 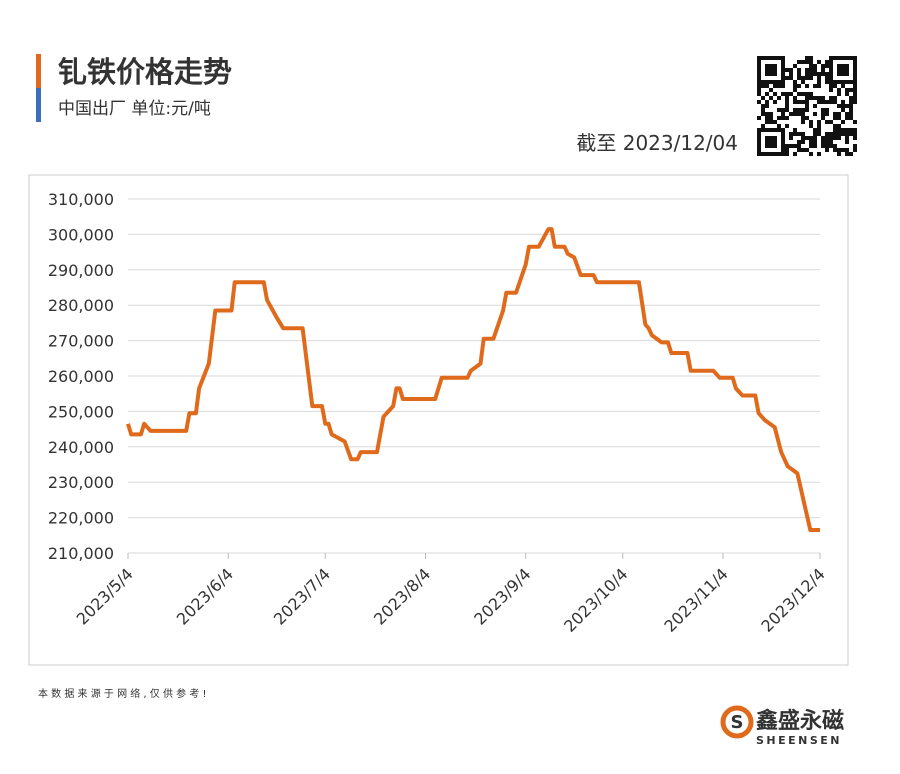 What do you see at coordinates (81, 199) in the screenshot?
I see `y-tick-label: 310,000` at bounding box center [81, 199].